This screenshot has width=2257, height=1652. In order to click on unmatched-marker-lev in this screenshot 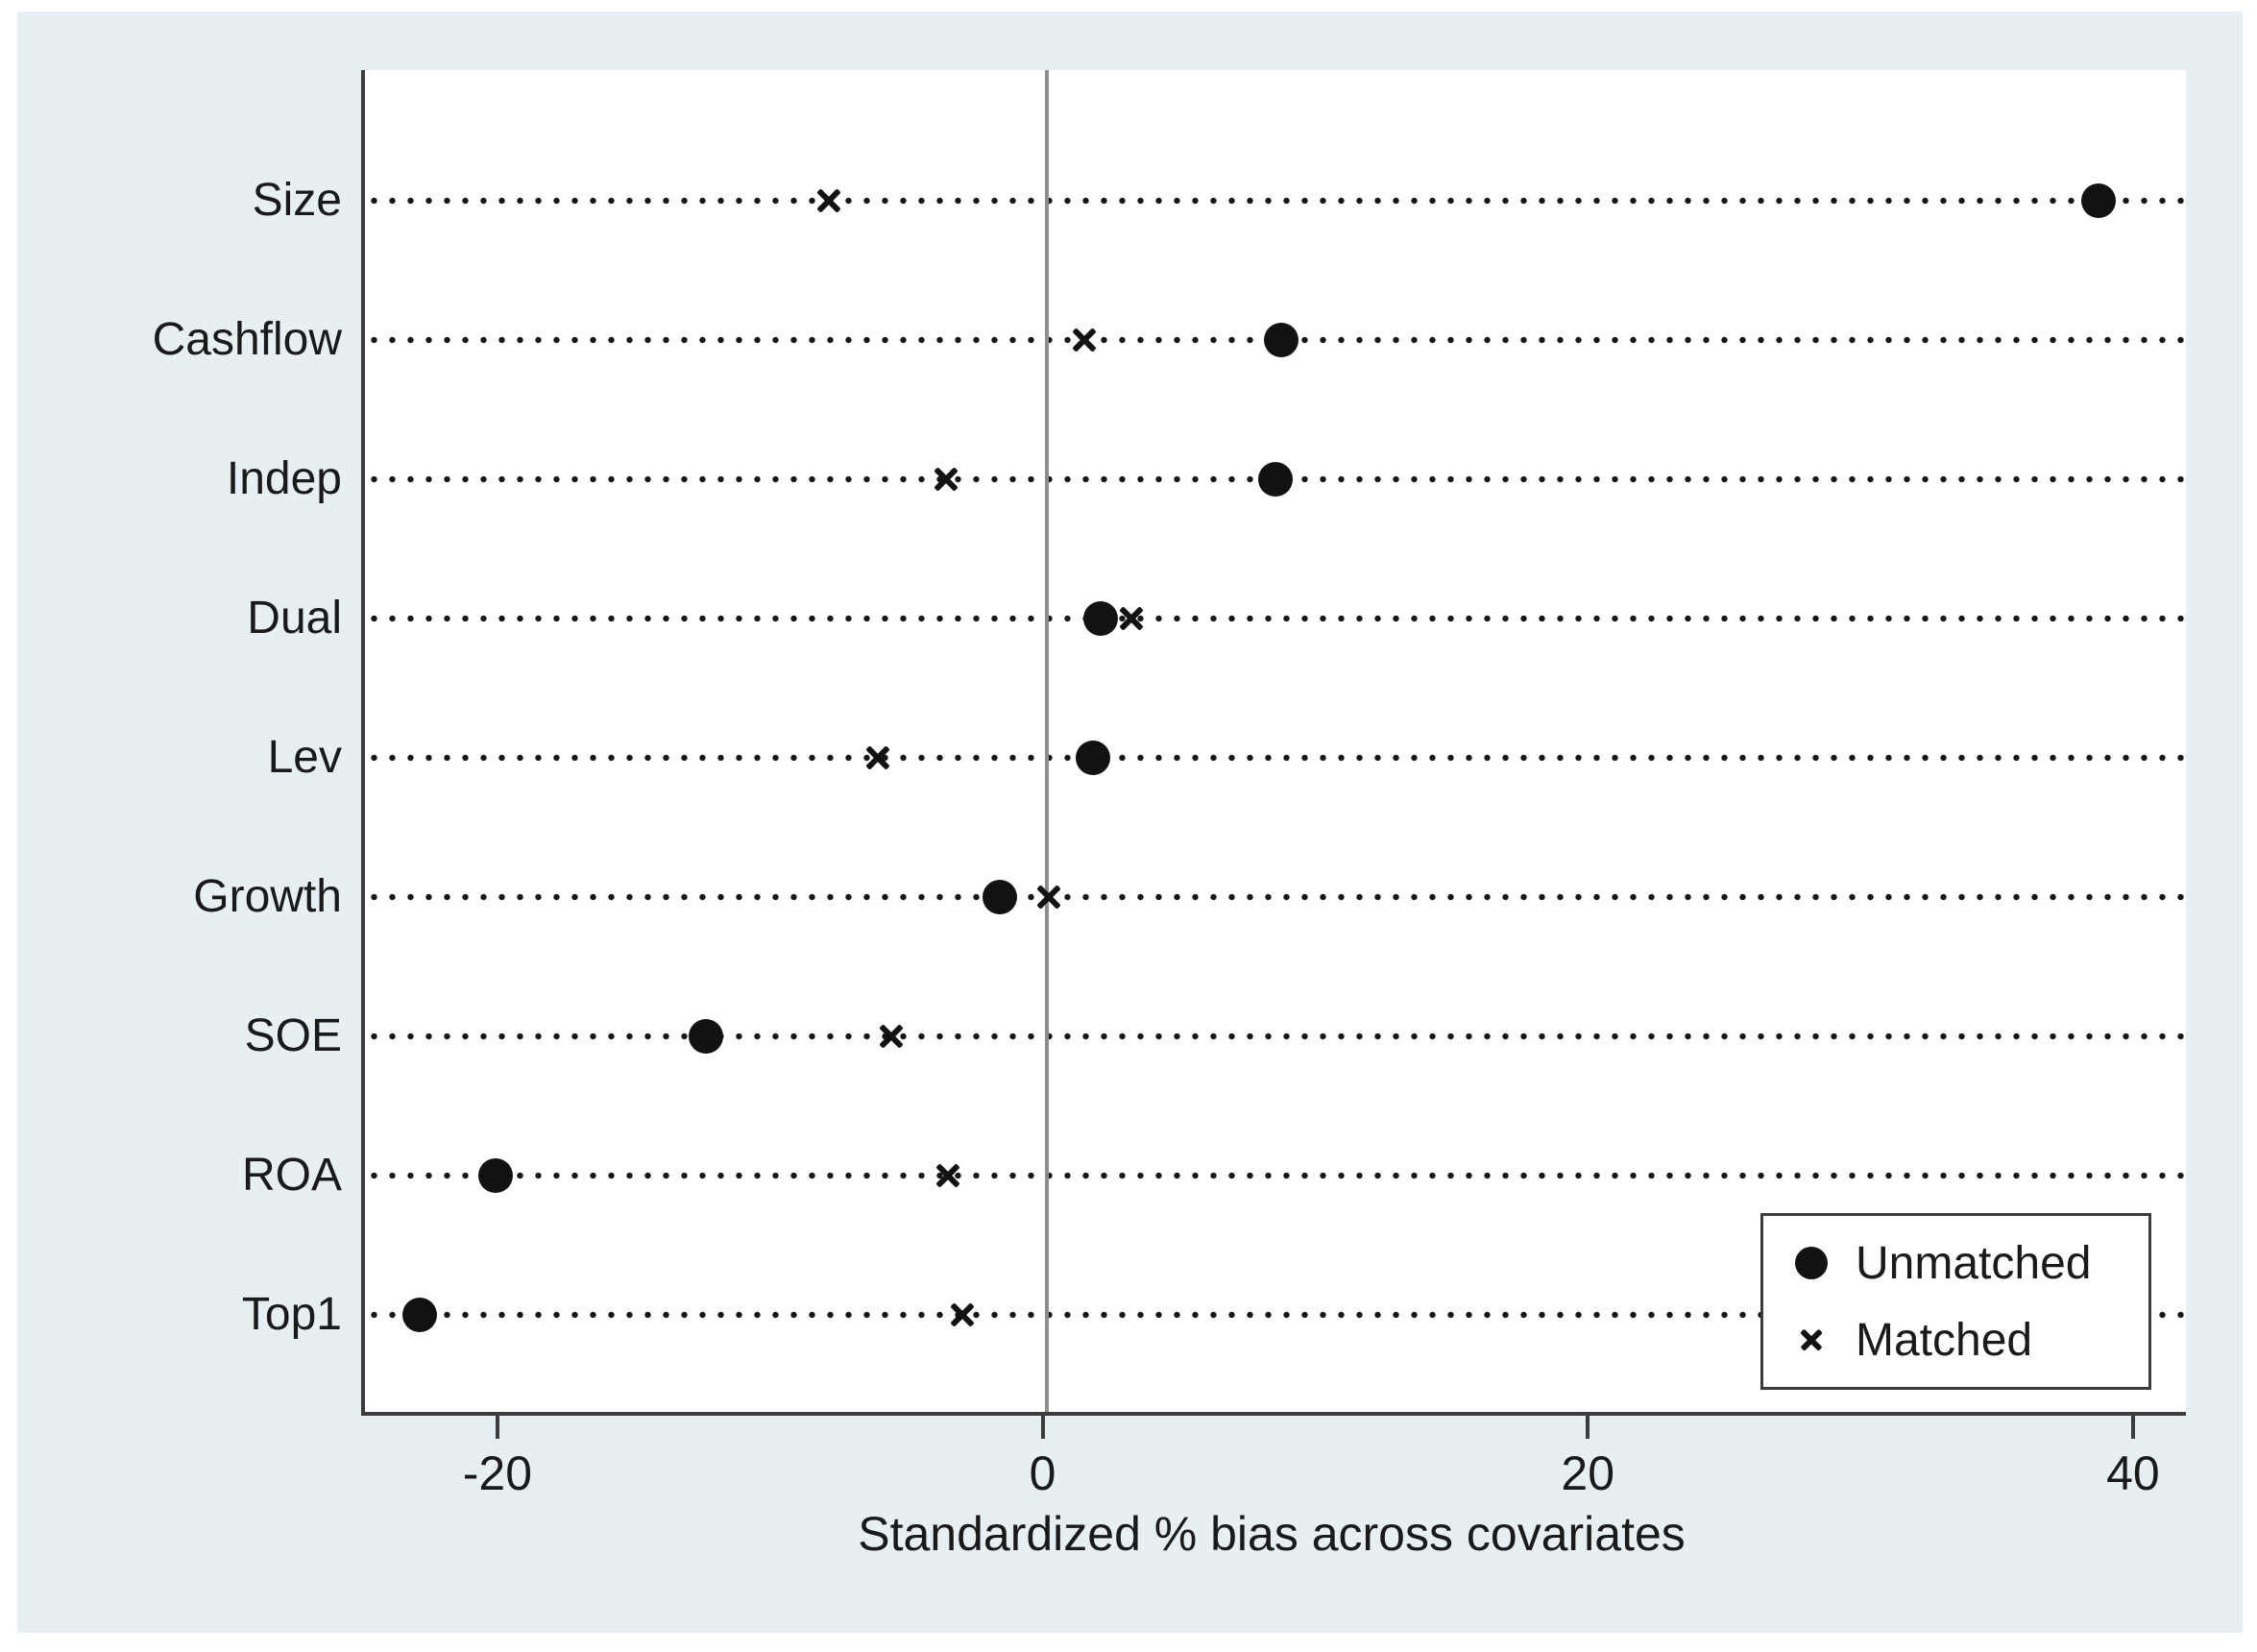, I will do `click(1093, 758)`.